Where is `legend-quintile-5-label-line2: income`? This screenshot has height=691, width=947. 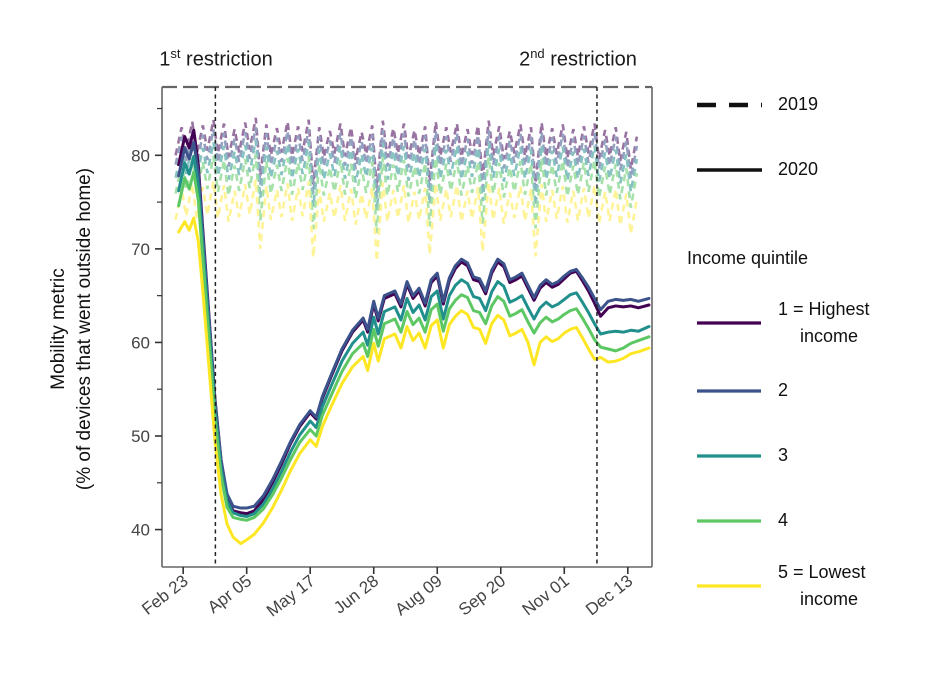
legend-quintile-5-label-line2: income is located at coordinates (829, 599).